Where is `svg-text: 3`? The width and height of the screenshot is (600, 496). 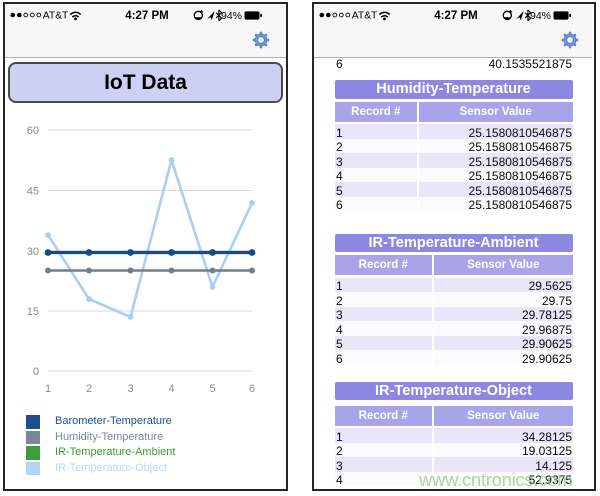
svg-text: 3 is located at coordinates (130, 389).